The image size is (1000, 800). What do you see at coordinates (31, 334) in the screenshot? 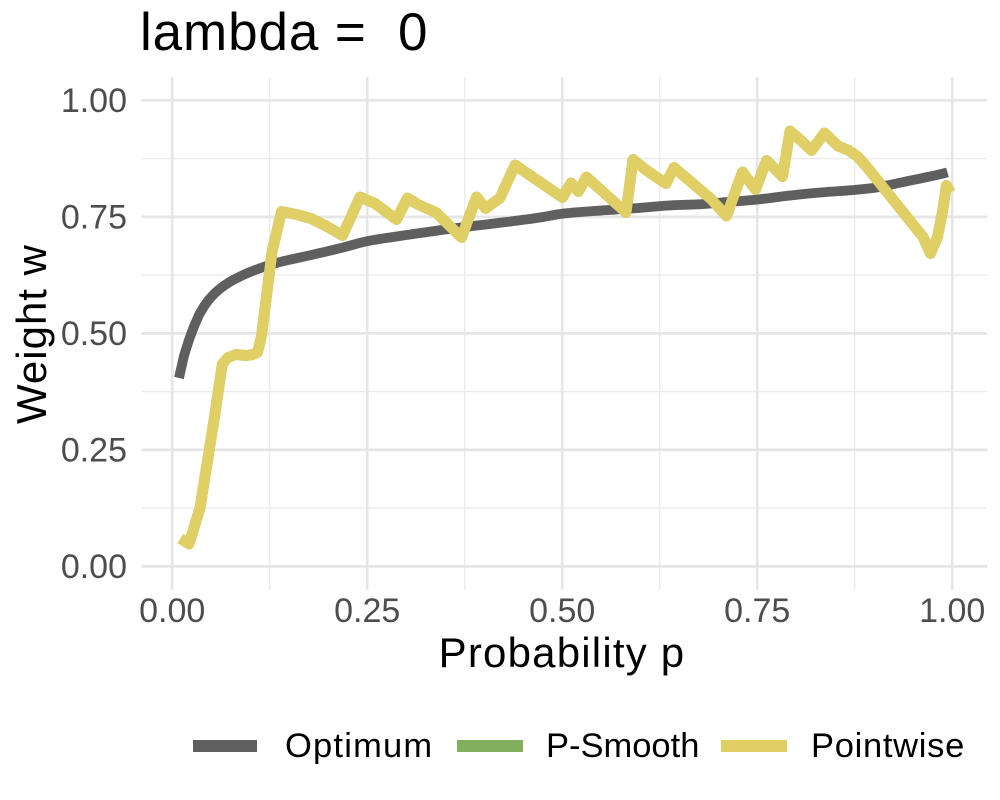
I see `svg-text: Weight w` at bounding box center [31, 334].